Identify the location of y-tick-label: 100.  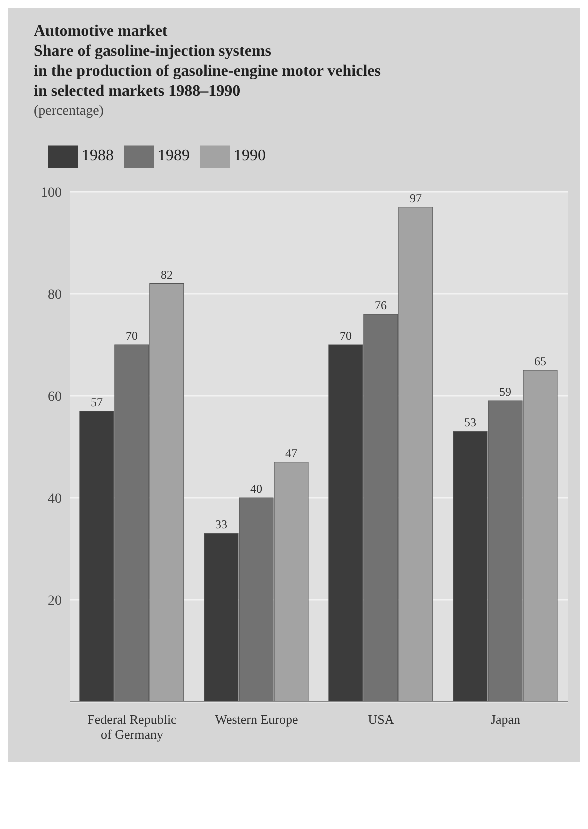
(51, 193).